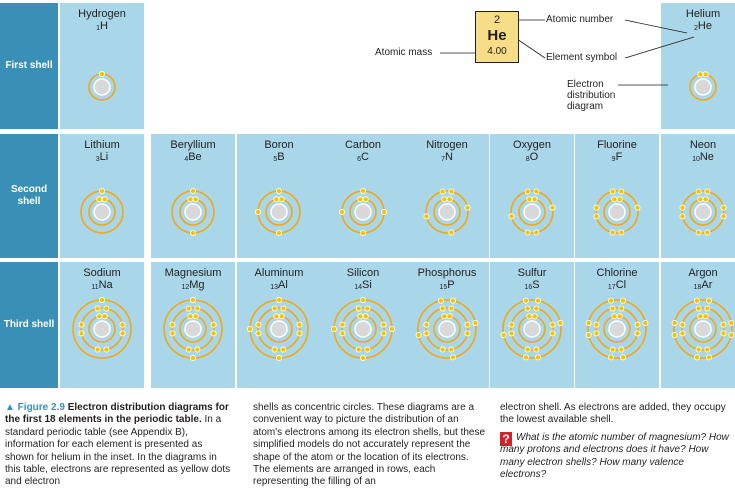  What do you see at coordinates (451, 285) in the screenshot?
I see `element-symbol-text: P` at bounding box center [451, 285].